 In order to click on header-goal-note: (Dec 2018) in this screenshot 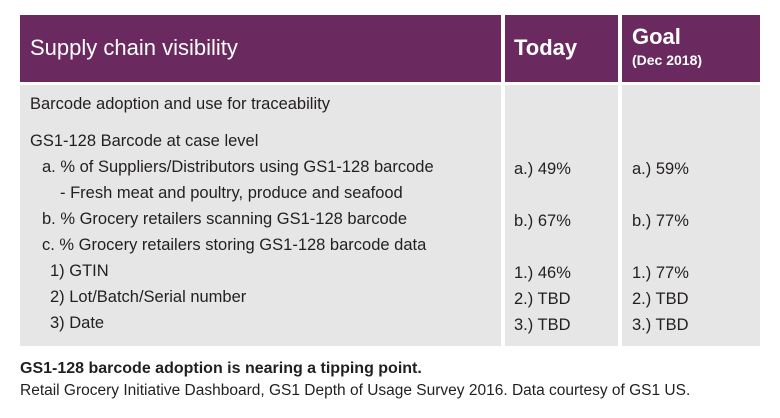, I will do `click(667, 60)`.